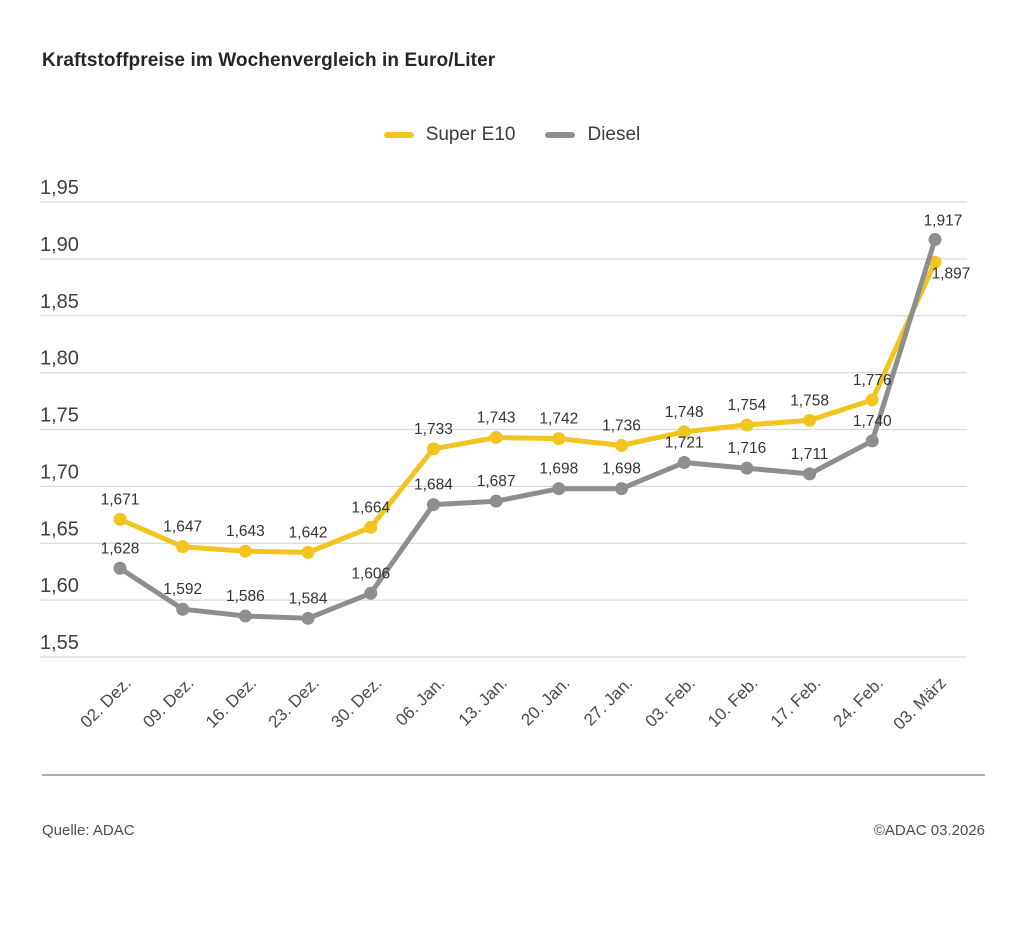  I want to click on y-axis-label: 1,85, so click(59, 302).